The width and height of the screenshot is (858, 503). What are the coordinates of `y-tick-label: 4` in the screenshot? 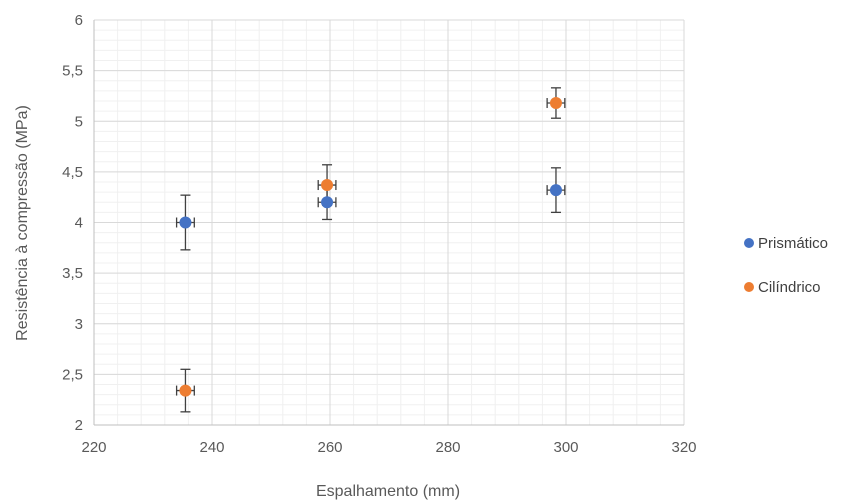 It's located at (79, 223).